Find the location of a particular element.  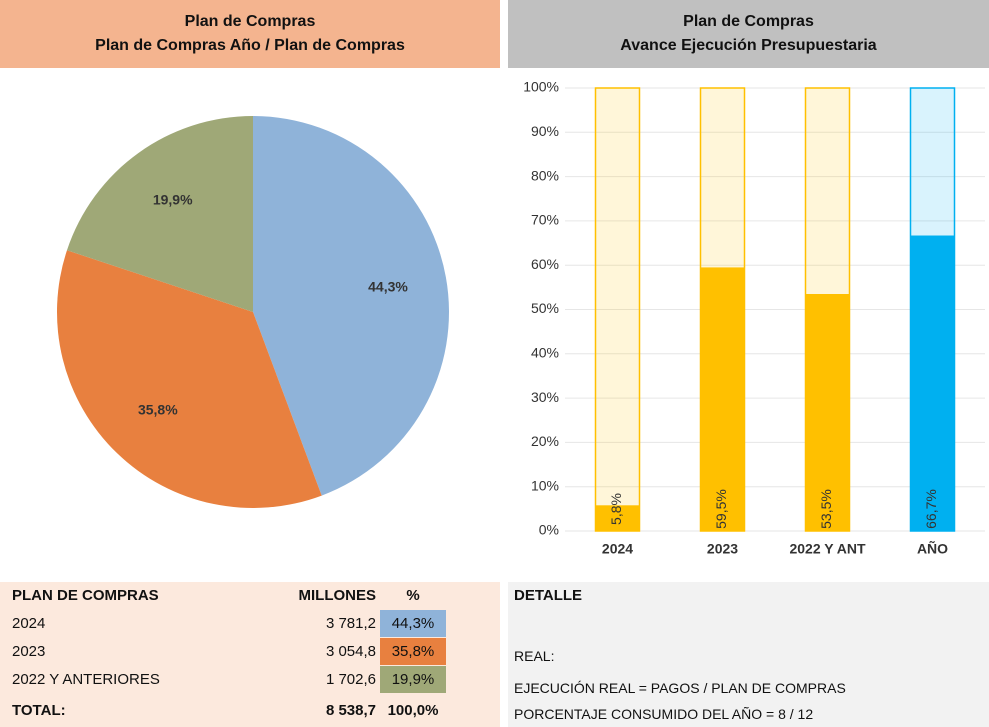

table-row: 35,8% is located at coordinates (413, 651).